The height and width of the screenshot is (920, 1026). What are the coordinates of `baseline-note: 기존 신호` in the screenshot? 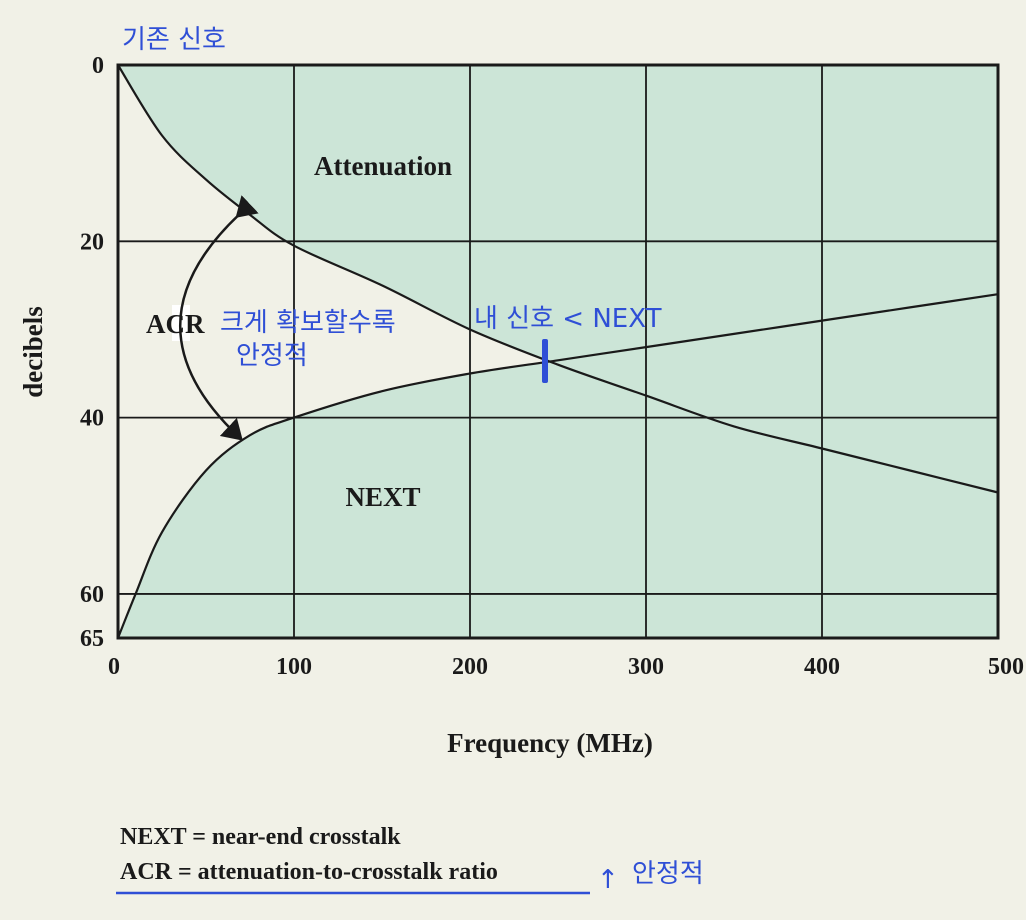 It's located at (174, 40).